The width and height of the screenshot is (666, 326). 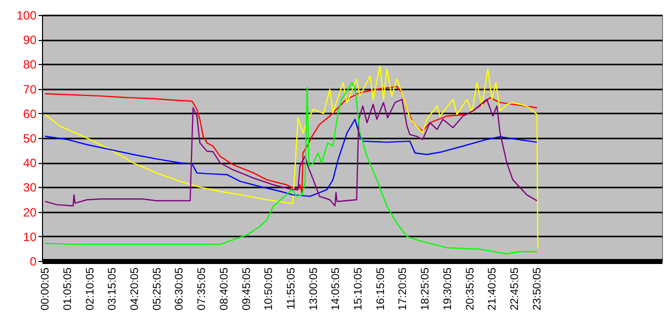 I want to click on x-tick-label: 16:15:05, so click(x=380, y=289).